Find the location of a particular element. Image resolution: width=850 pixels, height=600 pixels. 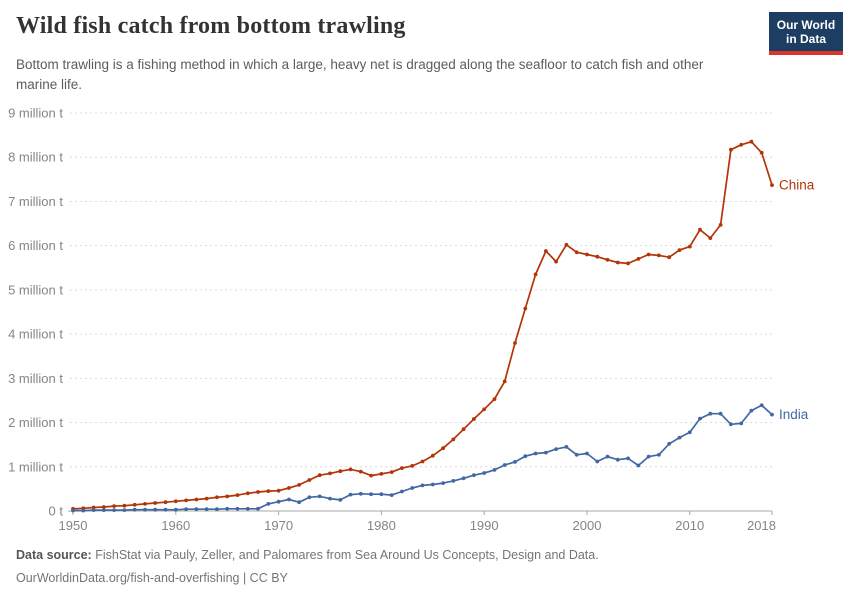

y-tick-label: 5 million t is located at coordinates (35, 289).